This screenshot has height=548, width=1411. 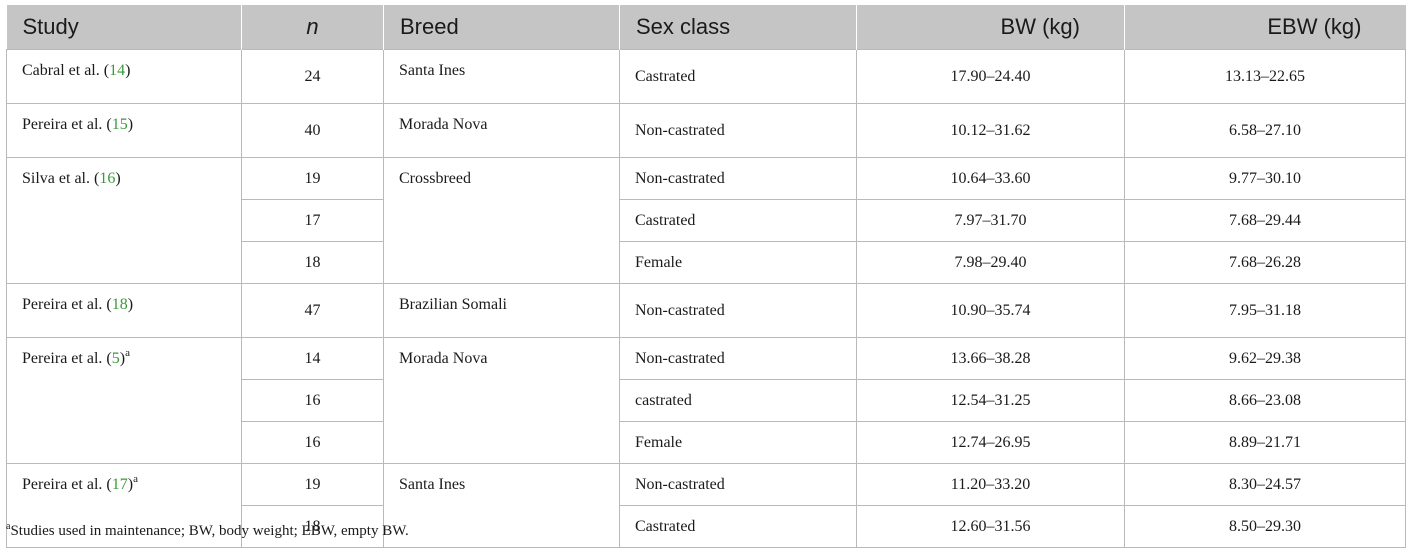 What do you see at coordinates (124, 400) in the screenshot?
I see `cell-study: Pereira et al. (5)a` at bounding box center [124, 400].